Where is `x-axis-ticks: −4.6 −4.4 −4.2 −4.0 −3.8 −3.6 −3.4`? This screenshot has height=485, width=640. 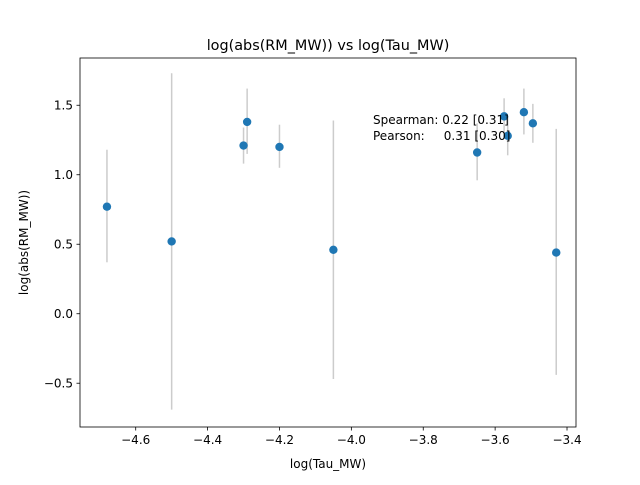
x-axis-ticks: −4.6 −4.4 −4.2 −4.0 −3.8 −3.6 −3.4 is located at coordinates (351, 437).